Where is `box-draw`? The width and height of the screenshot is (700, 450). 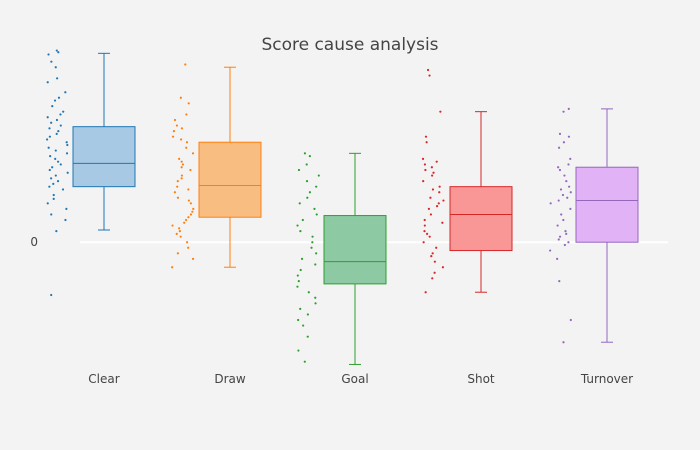
box-draw is located at coordinates (216, 166).